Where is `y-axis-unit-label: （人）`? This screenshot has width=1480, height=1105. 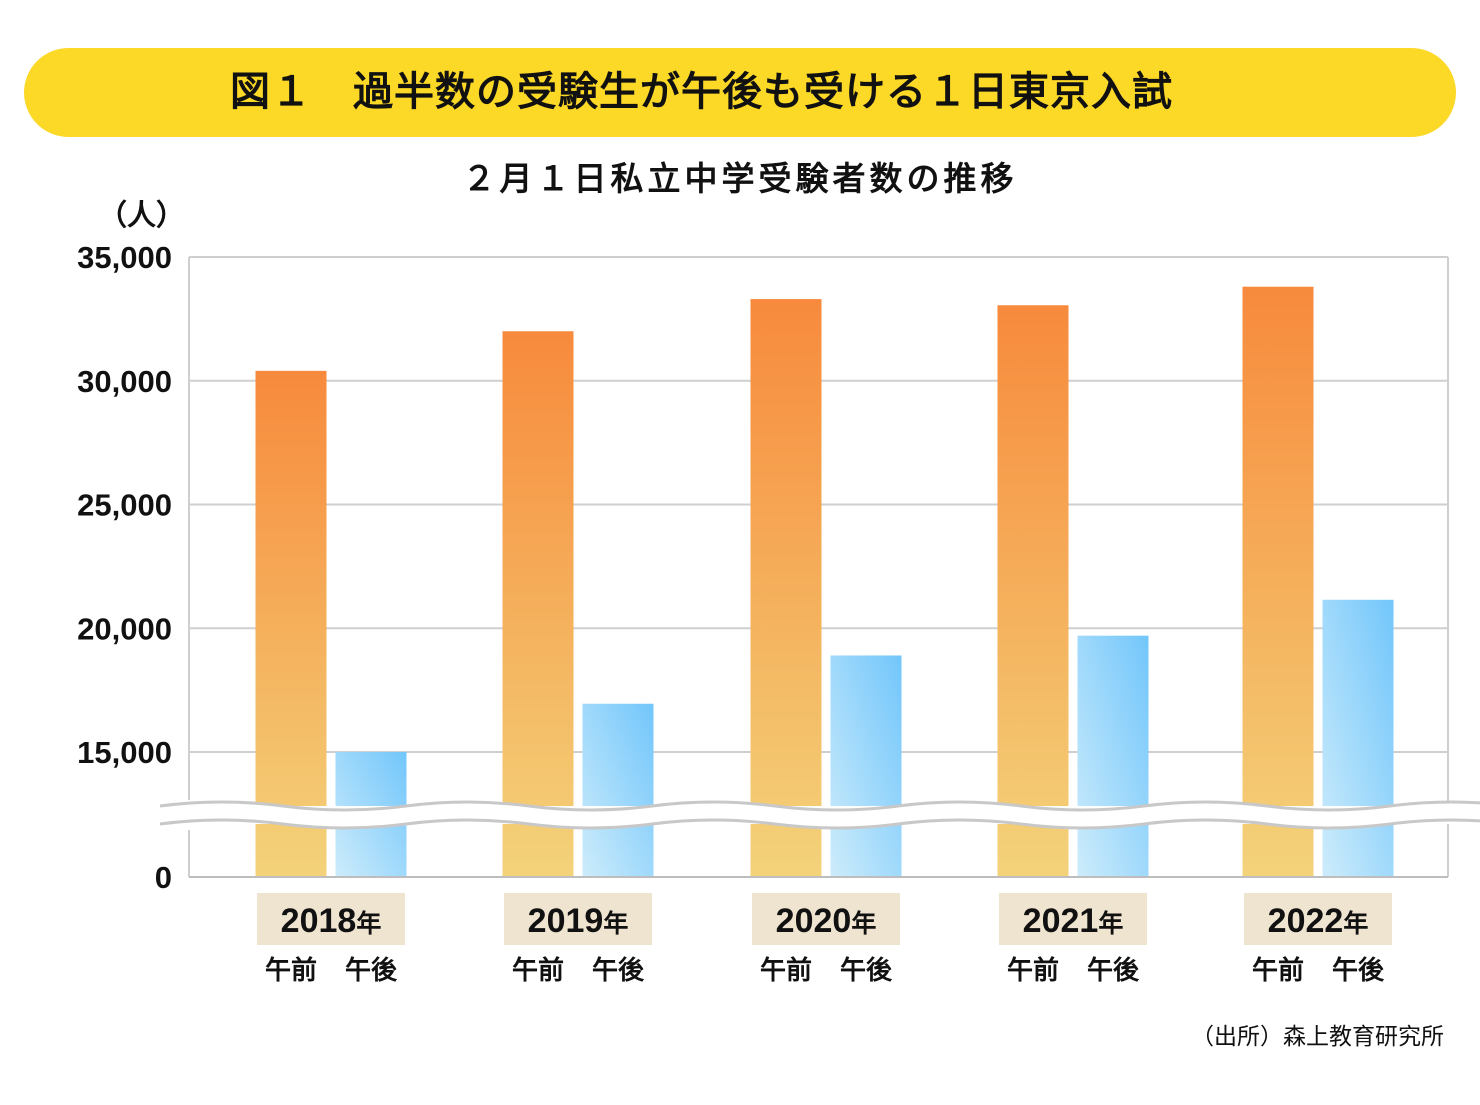 y-axis-unit-label: （人） is located at coordinates (142, 215).